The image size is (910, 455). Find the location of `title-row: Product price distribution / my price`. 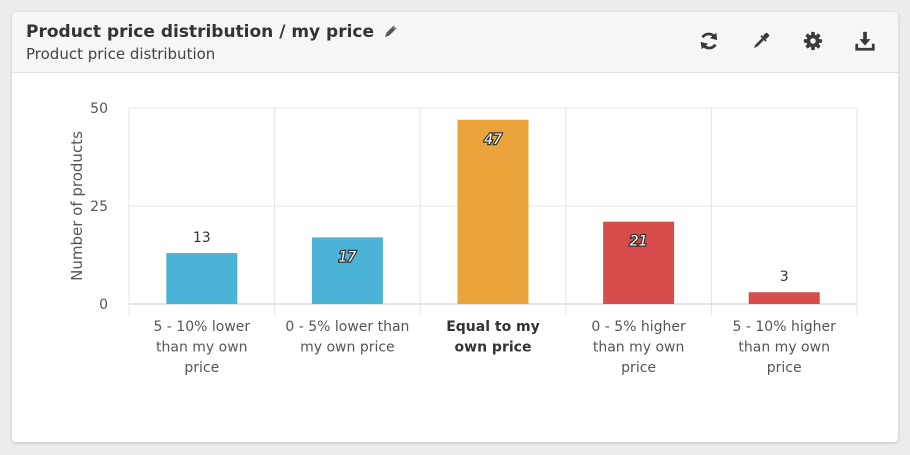

title-row: Product price distribution / my price is located at coordinates (212, 32).